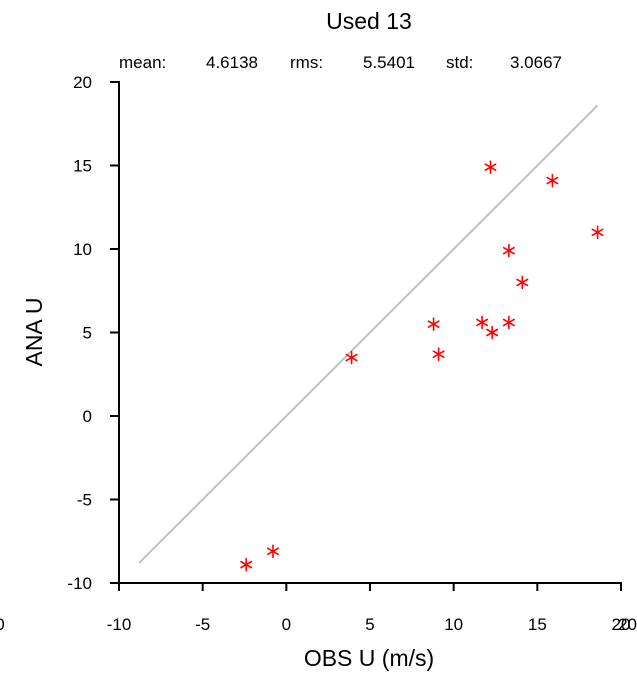  Describe the element at coordinates (2, 624) in the screenshot. I see `x-axis-clipped-left-label: 0` at that location.